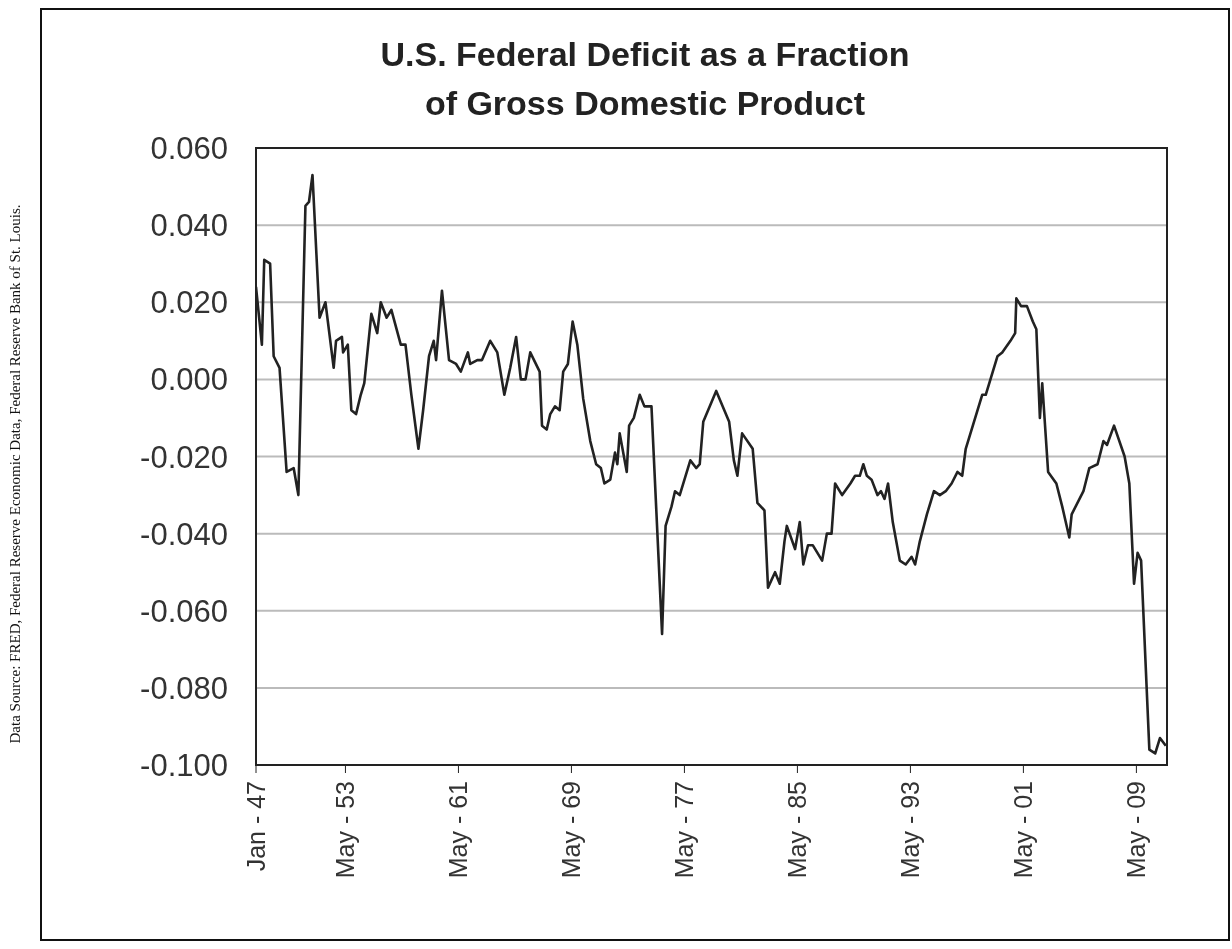 The width and height of the screenshot is (1232, 949). I want to click on chart-title: U.S. Federal Deficit as a Fraction of Gross Domestic Product, so click(645, 79).